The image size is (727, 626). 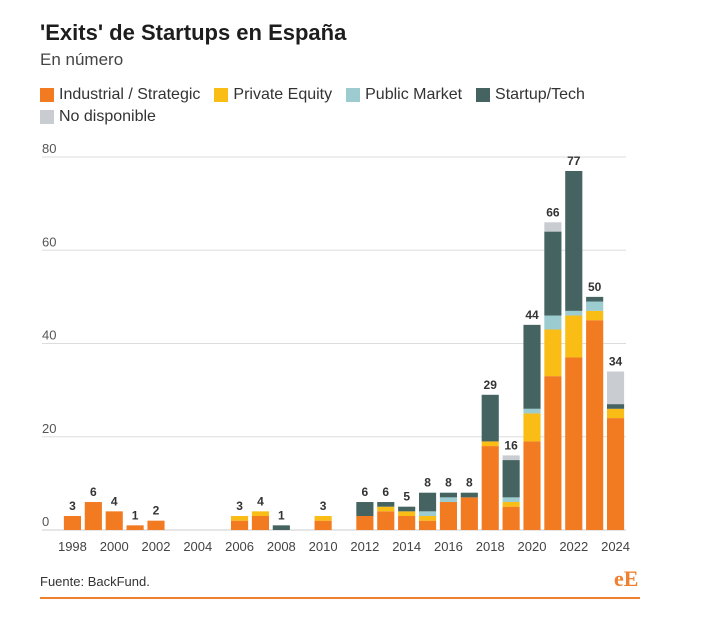 I want to click on x-tick-label: 2016, so click(x=448, y=546).